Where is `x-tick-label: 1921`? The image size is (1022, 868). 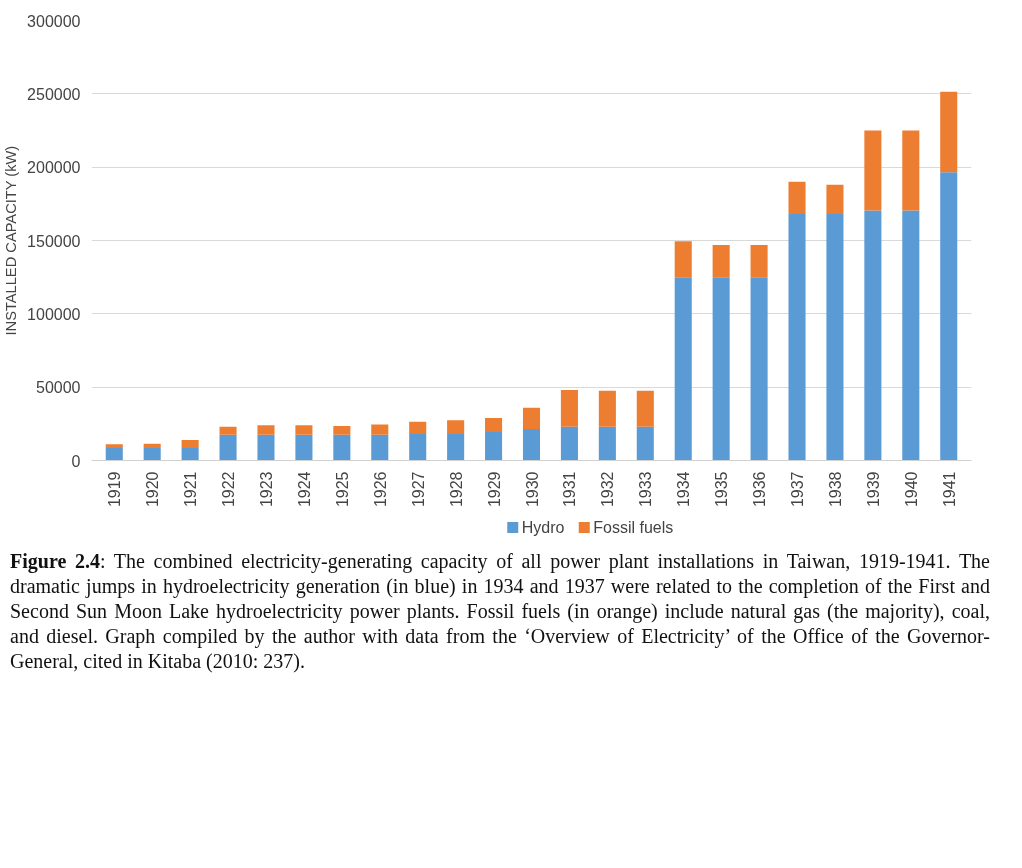
x-tick-label: 1921 is located at coordinates (191, 489).